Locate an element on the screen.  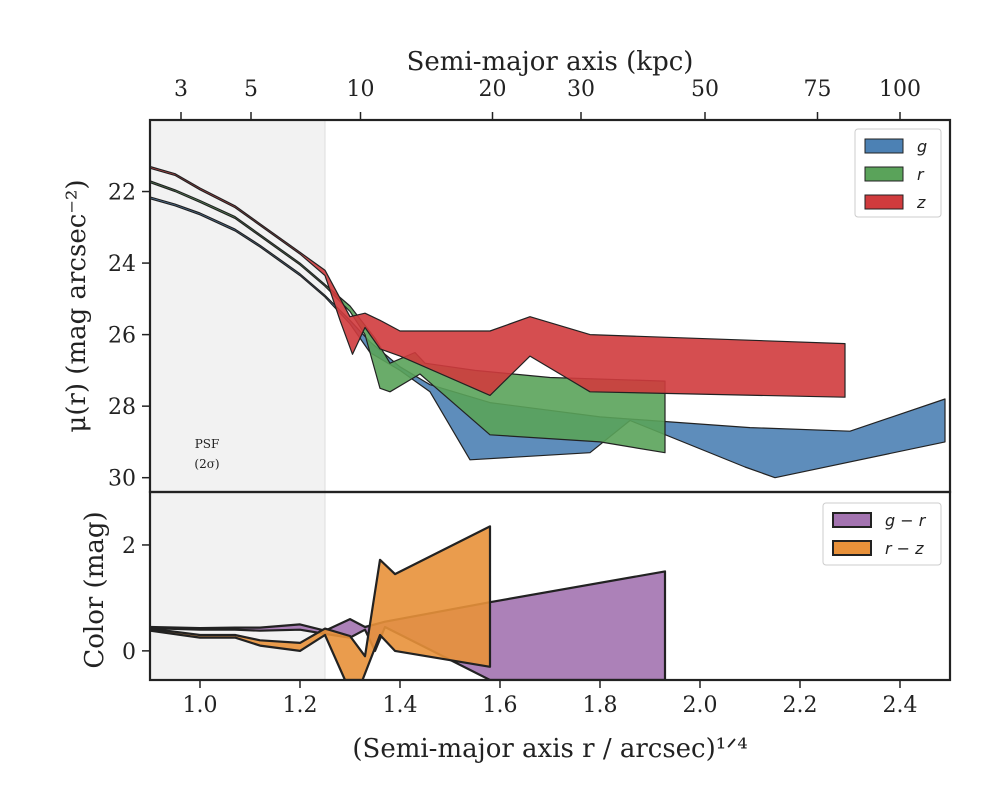
kpc-tick-label: 20 is located at coordinates (493, 89).